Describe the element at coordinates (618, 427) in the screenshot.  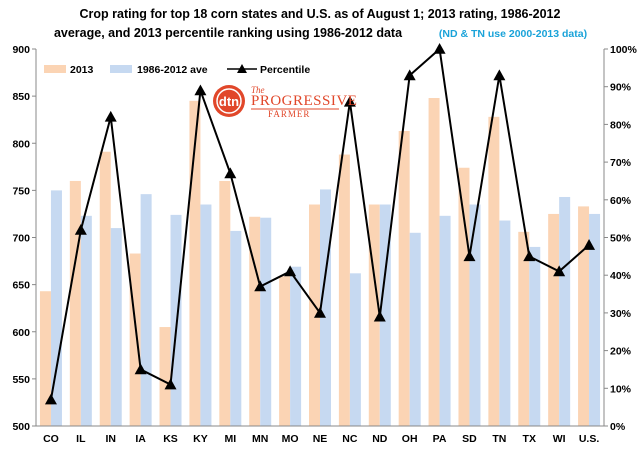
I see `y2-tick-label: 0%` at that location.